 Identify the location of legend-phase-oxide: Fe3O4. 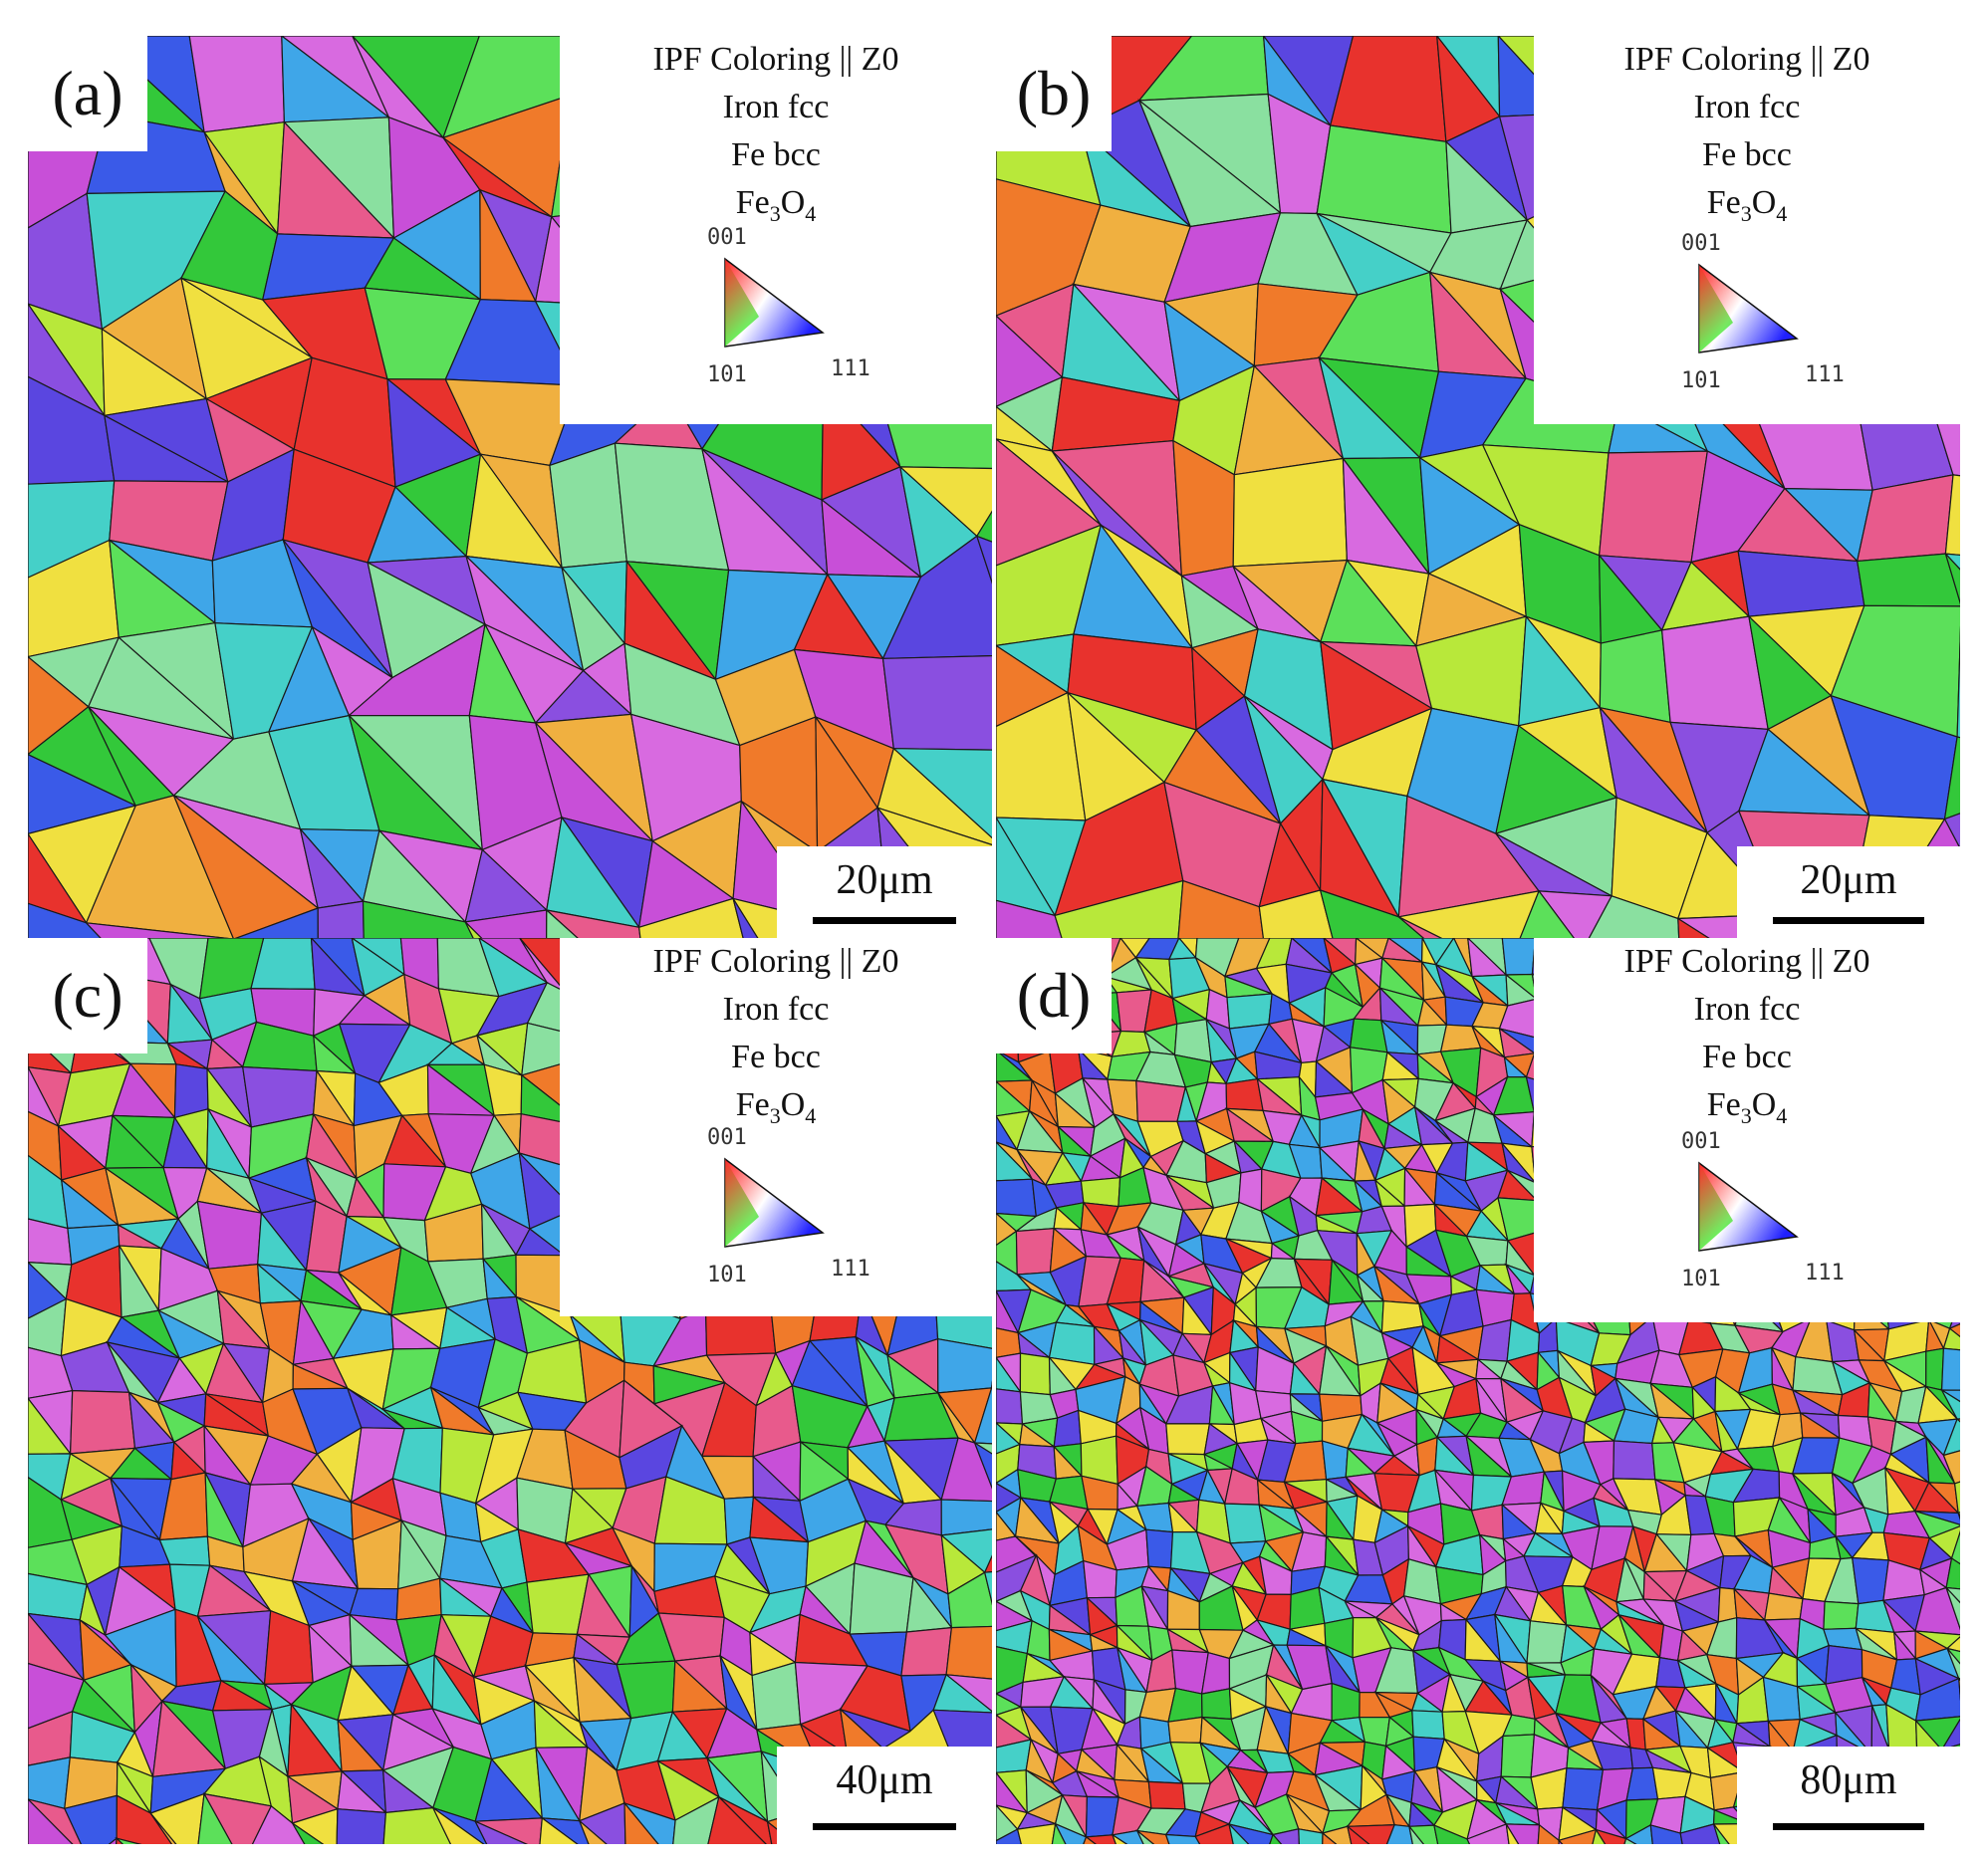
(1747, 1107).